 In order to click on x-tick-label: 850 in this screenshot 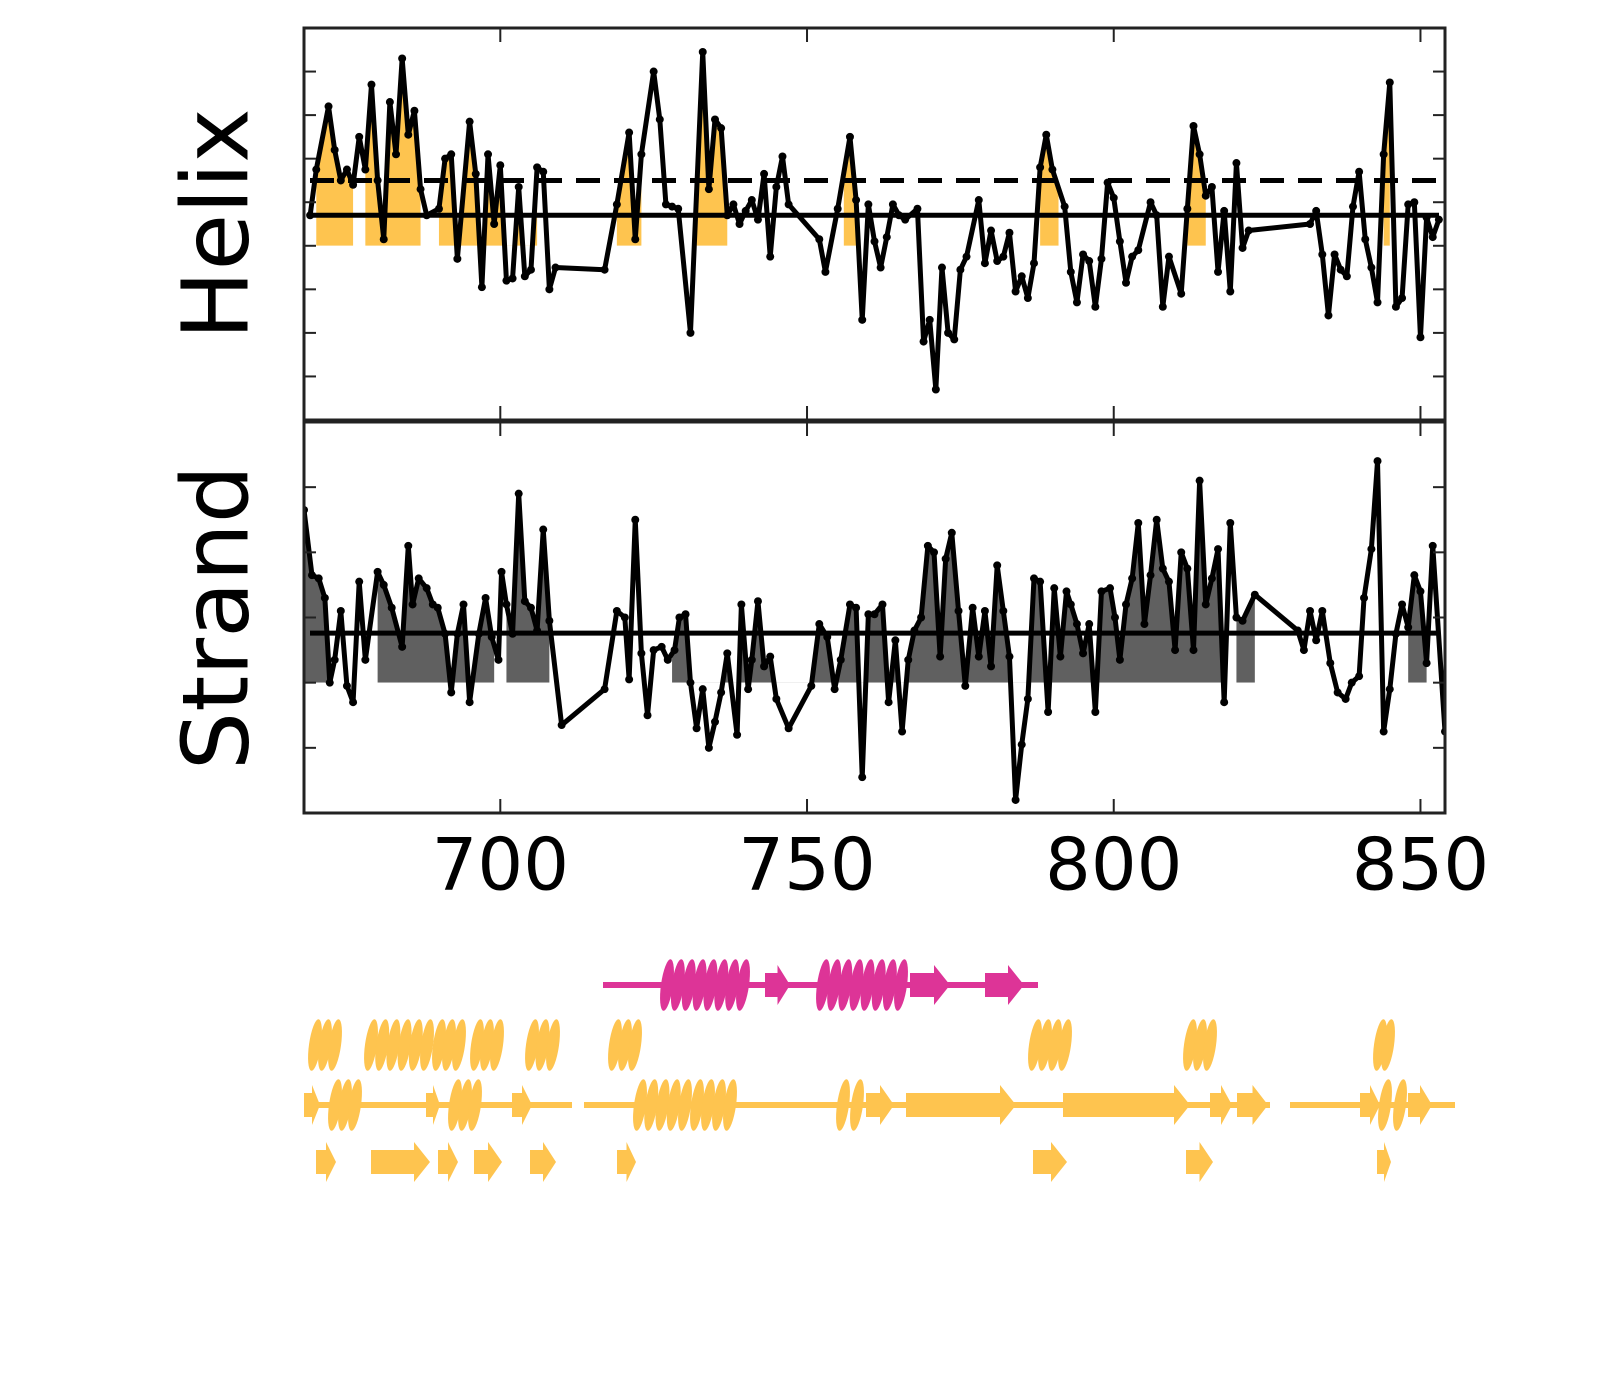, I will do `click(1420, 865)`.